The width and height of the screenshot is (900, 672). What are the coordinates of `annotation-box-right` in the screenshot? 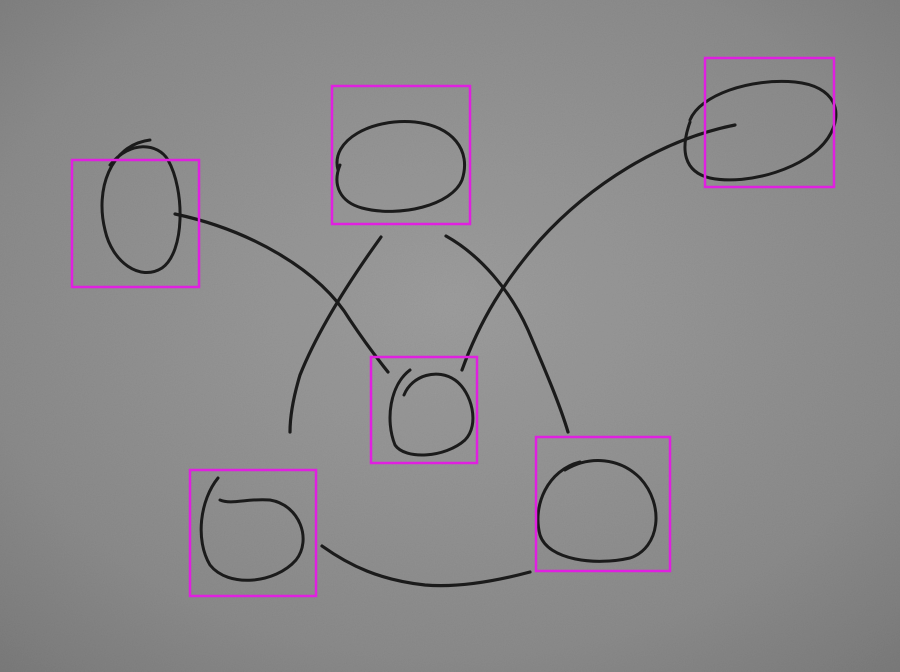 It's located at (769, 122).